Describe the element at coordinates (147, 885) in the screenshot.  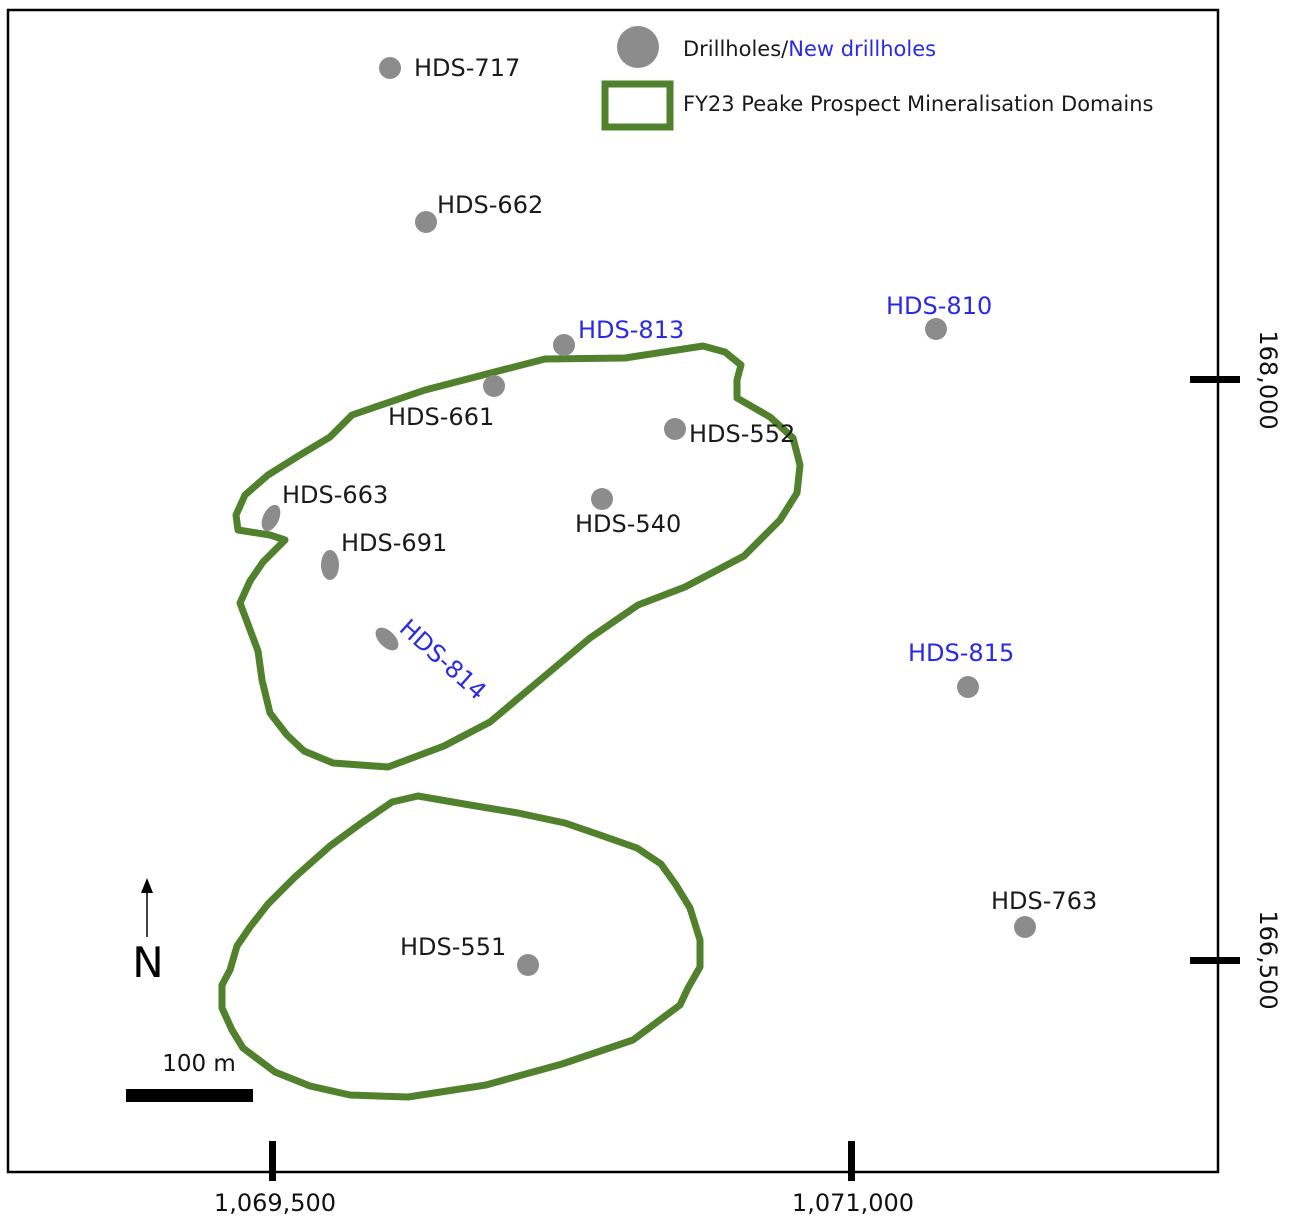
I see `north-arrow-head-icon` at that location.